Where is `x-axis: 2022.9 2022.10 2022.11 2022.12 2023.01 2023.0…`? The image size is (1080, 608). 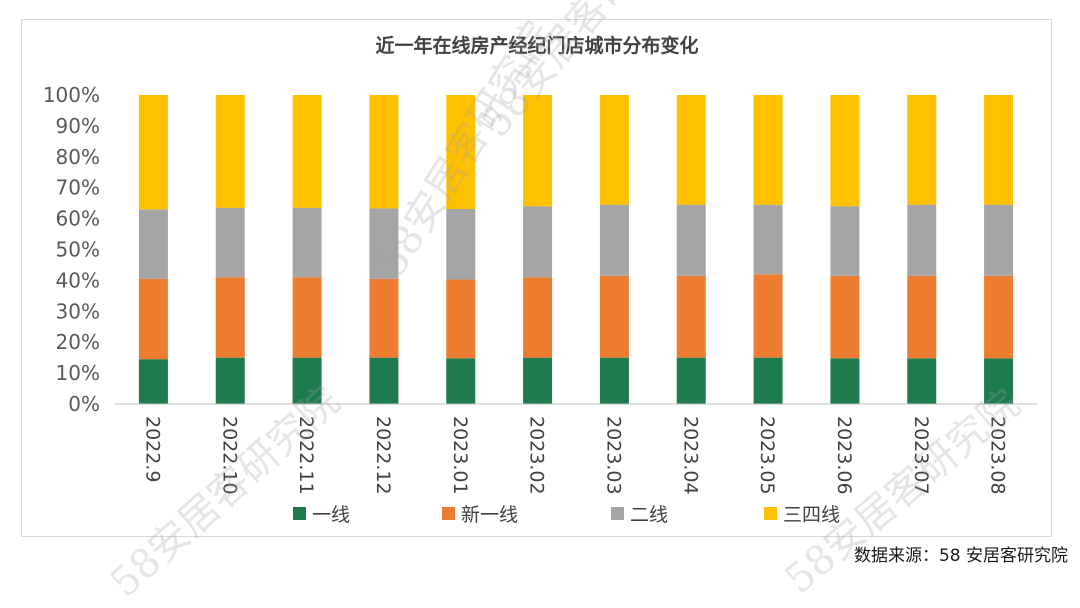 x-axis: 2022.9 2022.10 2022.11 2022.12 2023.01 2023.0… is located at coordinates (574, 455).